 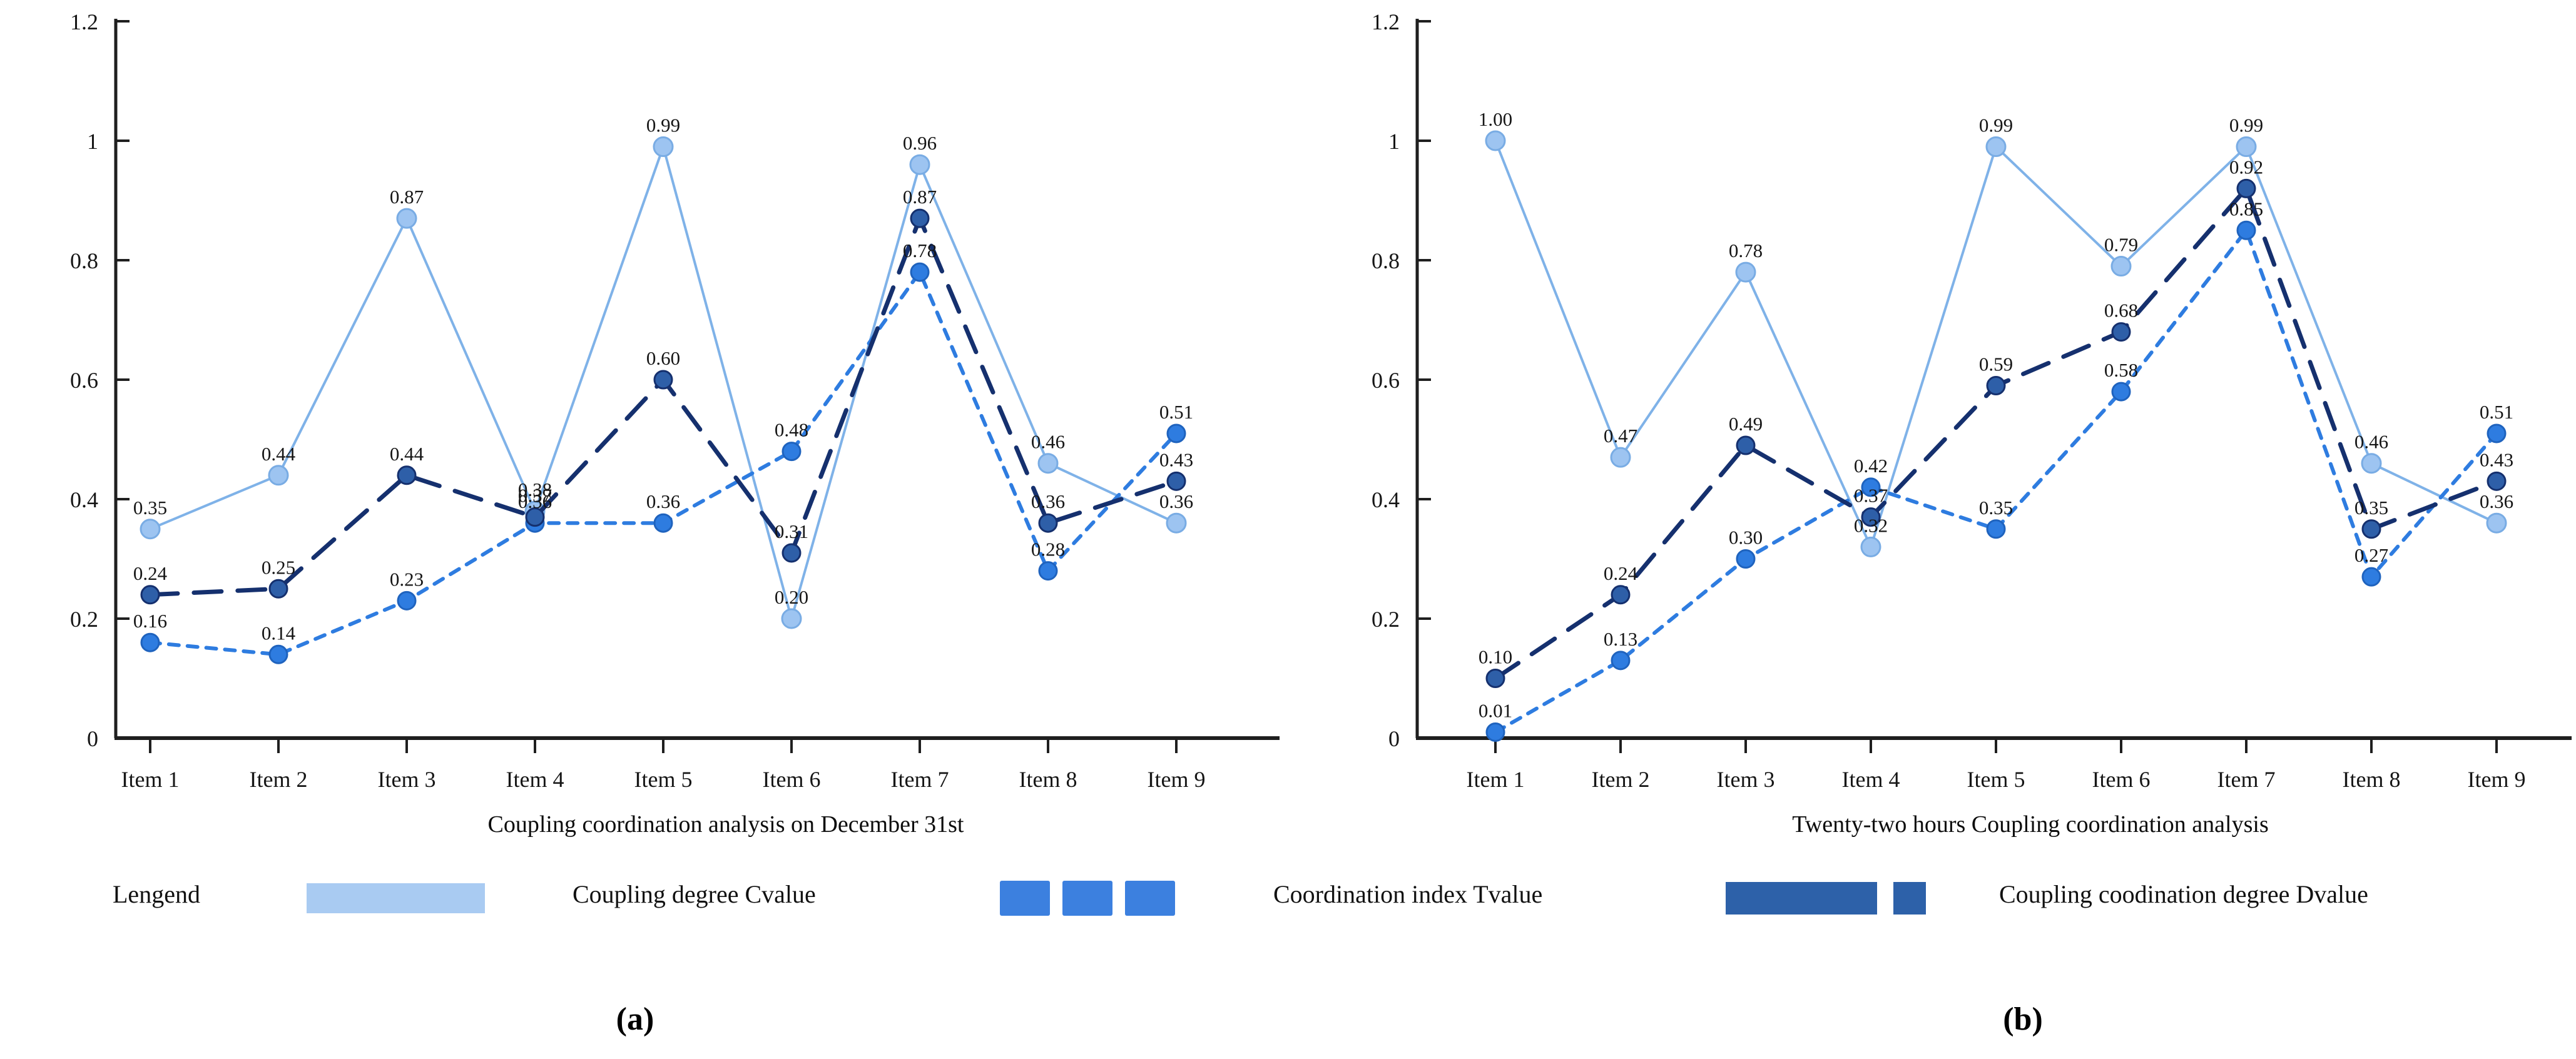 I want to click on dvalue-dash-icon, so click(x=1910, y=898).